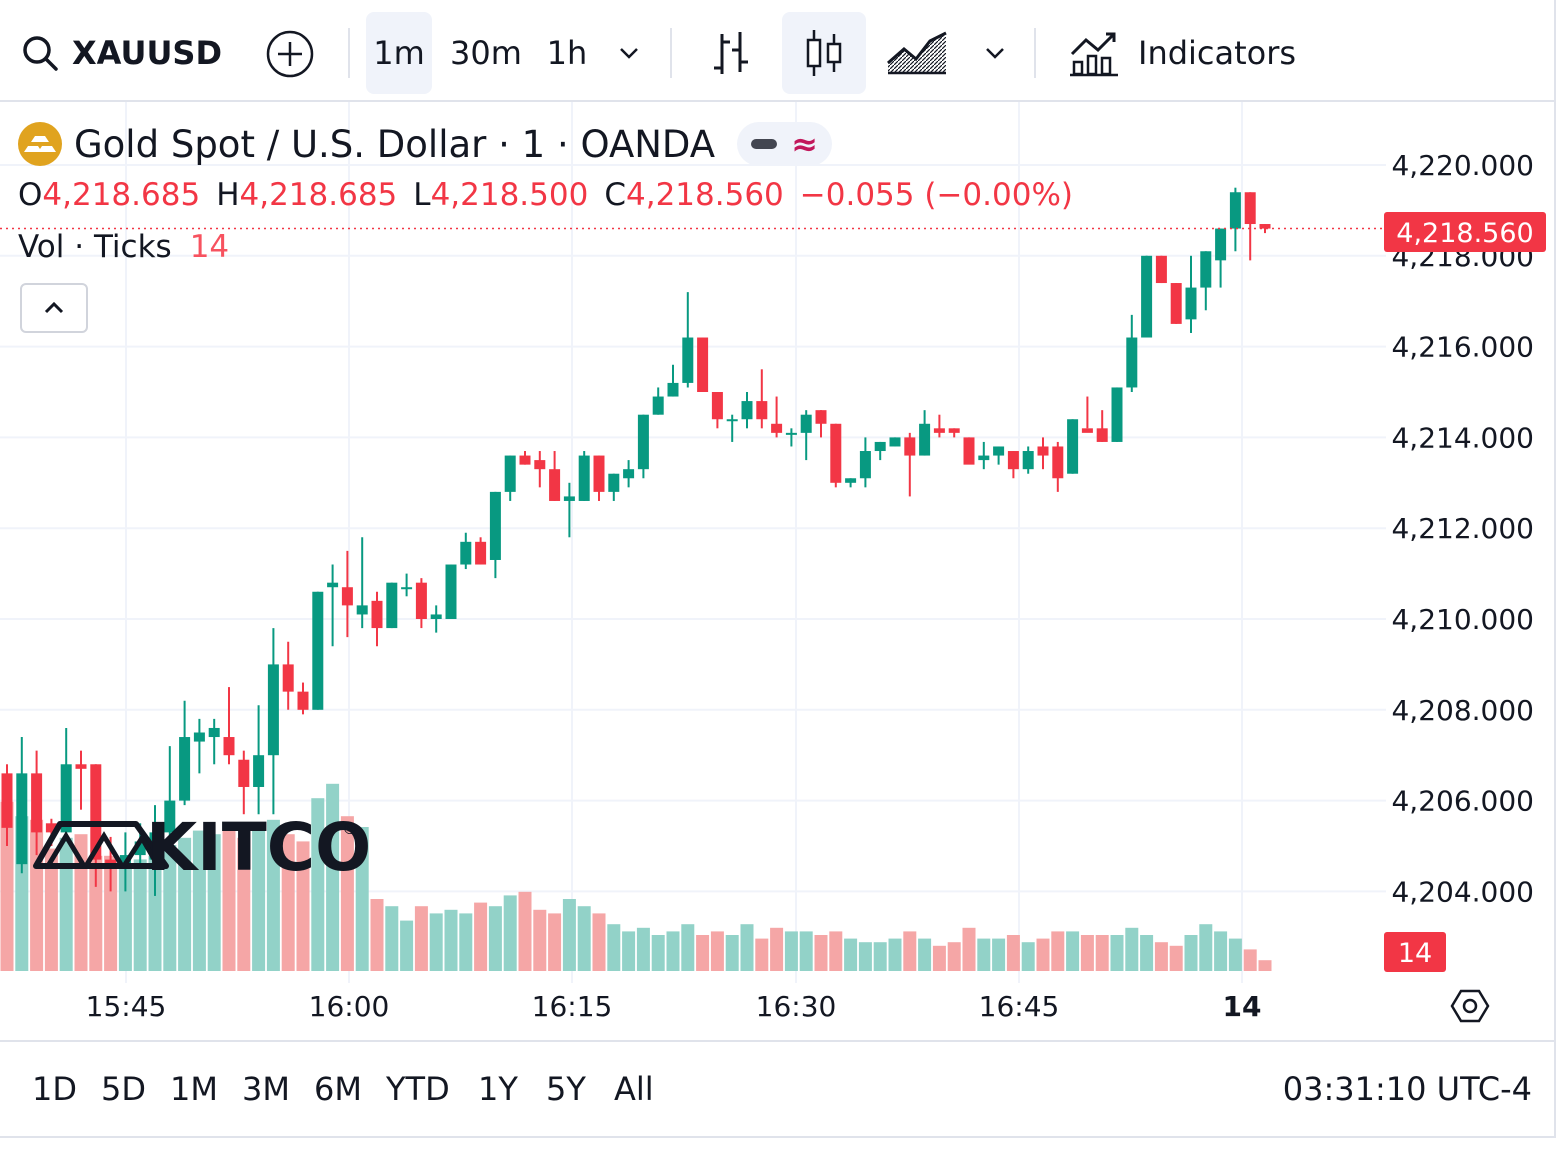 This screenshot has width=1558, height=1149. I want to click on interval-30m-button: 30m, so click(486, 53).